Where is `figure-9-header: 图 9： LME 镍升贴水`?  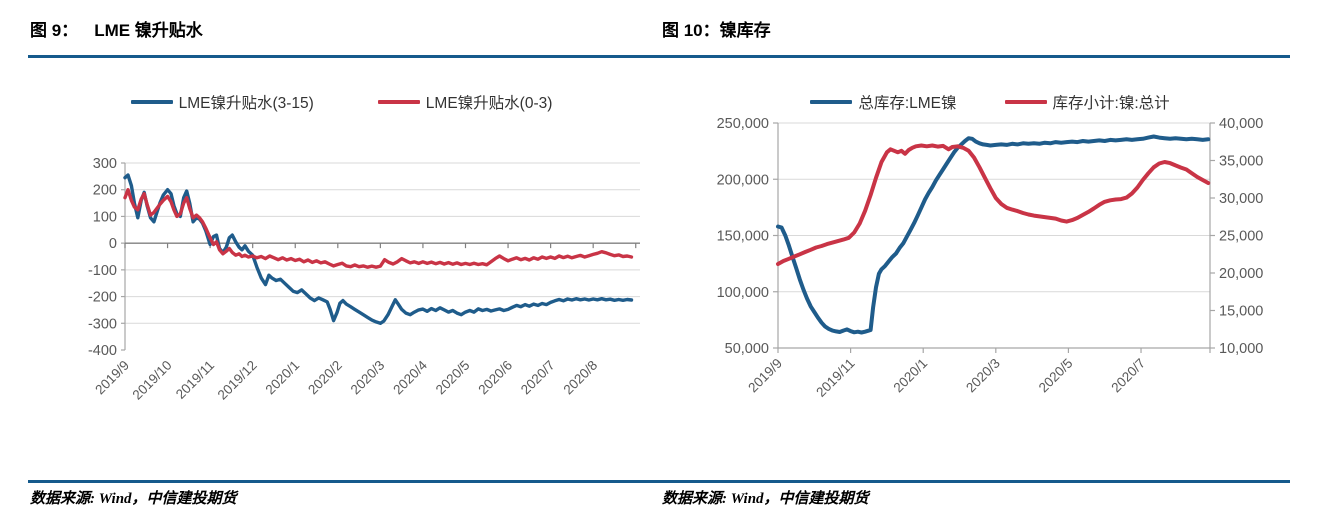
figure-9-header: 图 9： LME 镍升贴水 is located at coordinates (116, 28).